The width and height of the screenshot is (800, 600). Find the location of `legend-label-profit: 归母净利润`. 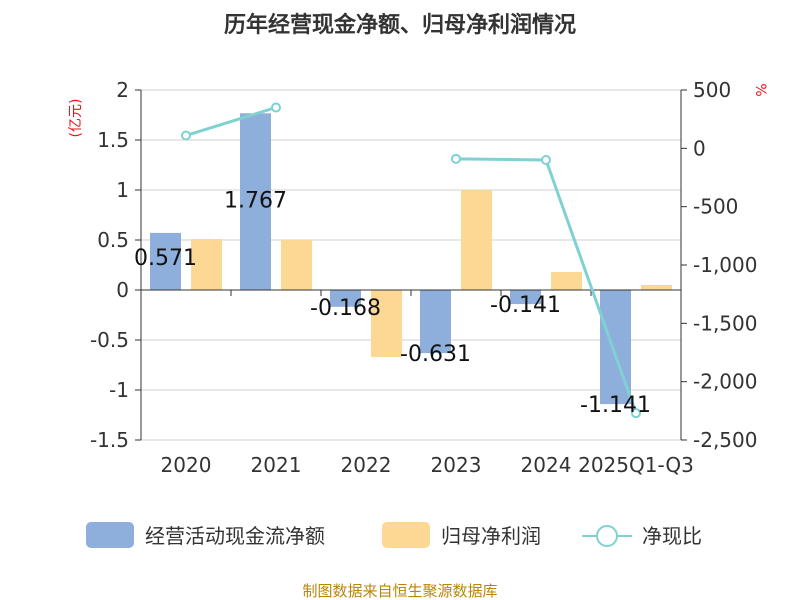

legend-label-profit: 归母净利润 is located at coordinates (491, 536).